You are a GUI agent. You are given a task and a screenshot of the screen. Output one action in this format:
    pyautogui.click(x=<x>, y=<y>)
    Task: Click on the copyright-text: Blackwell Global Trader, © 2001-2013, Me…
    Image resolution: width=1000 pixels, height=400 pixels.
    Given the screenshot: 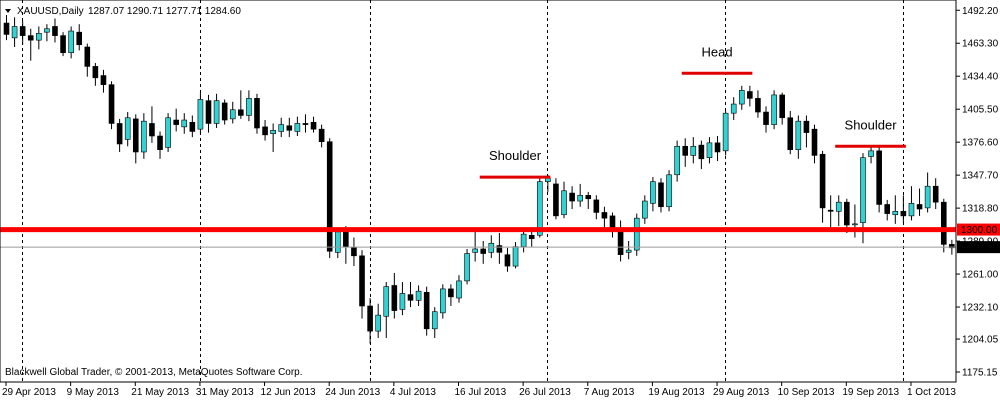 What is the action you would take?
    pyautogui.click(x=154, y=372)
    